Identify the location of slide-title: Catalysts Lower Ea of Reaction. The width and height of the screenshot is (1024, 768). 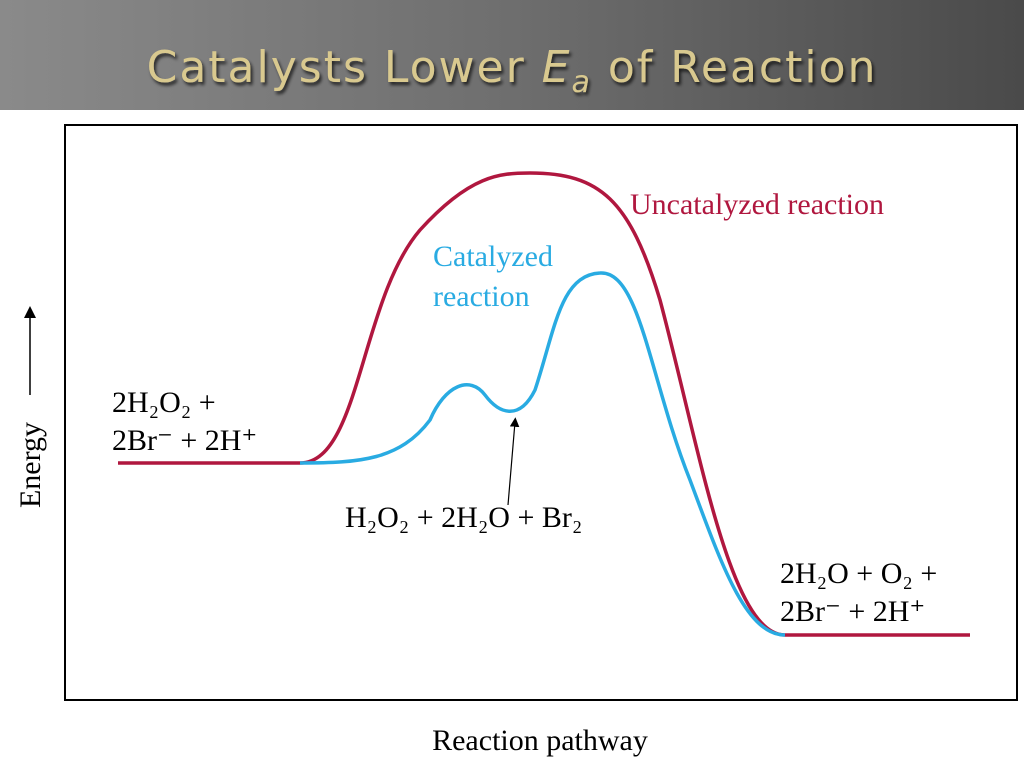
(512, 71).